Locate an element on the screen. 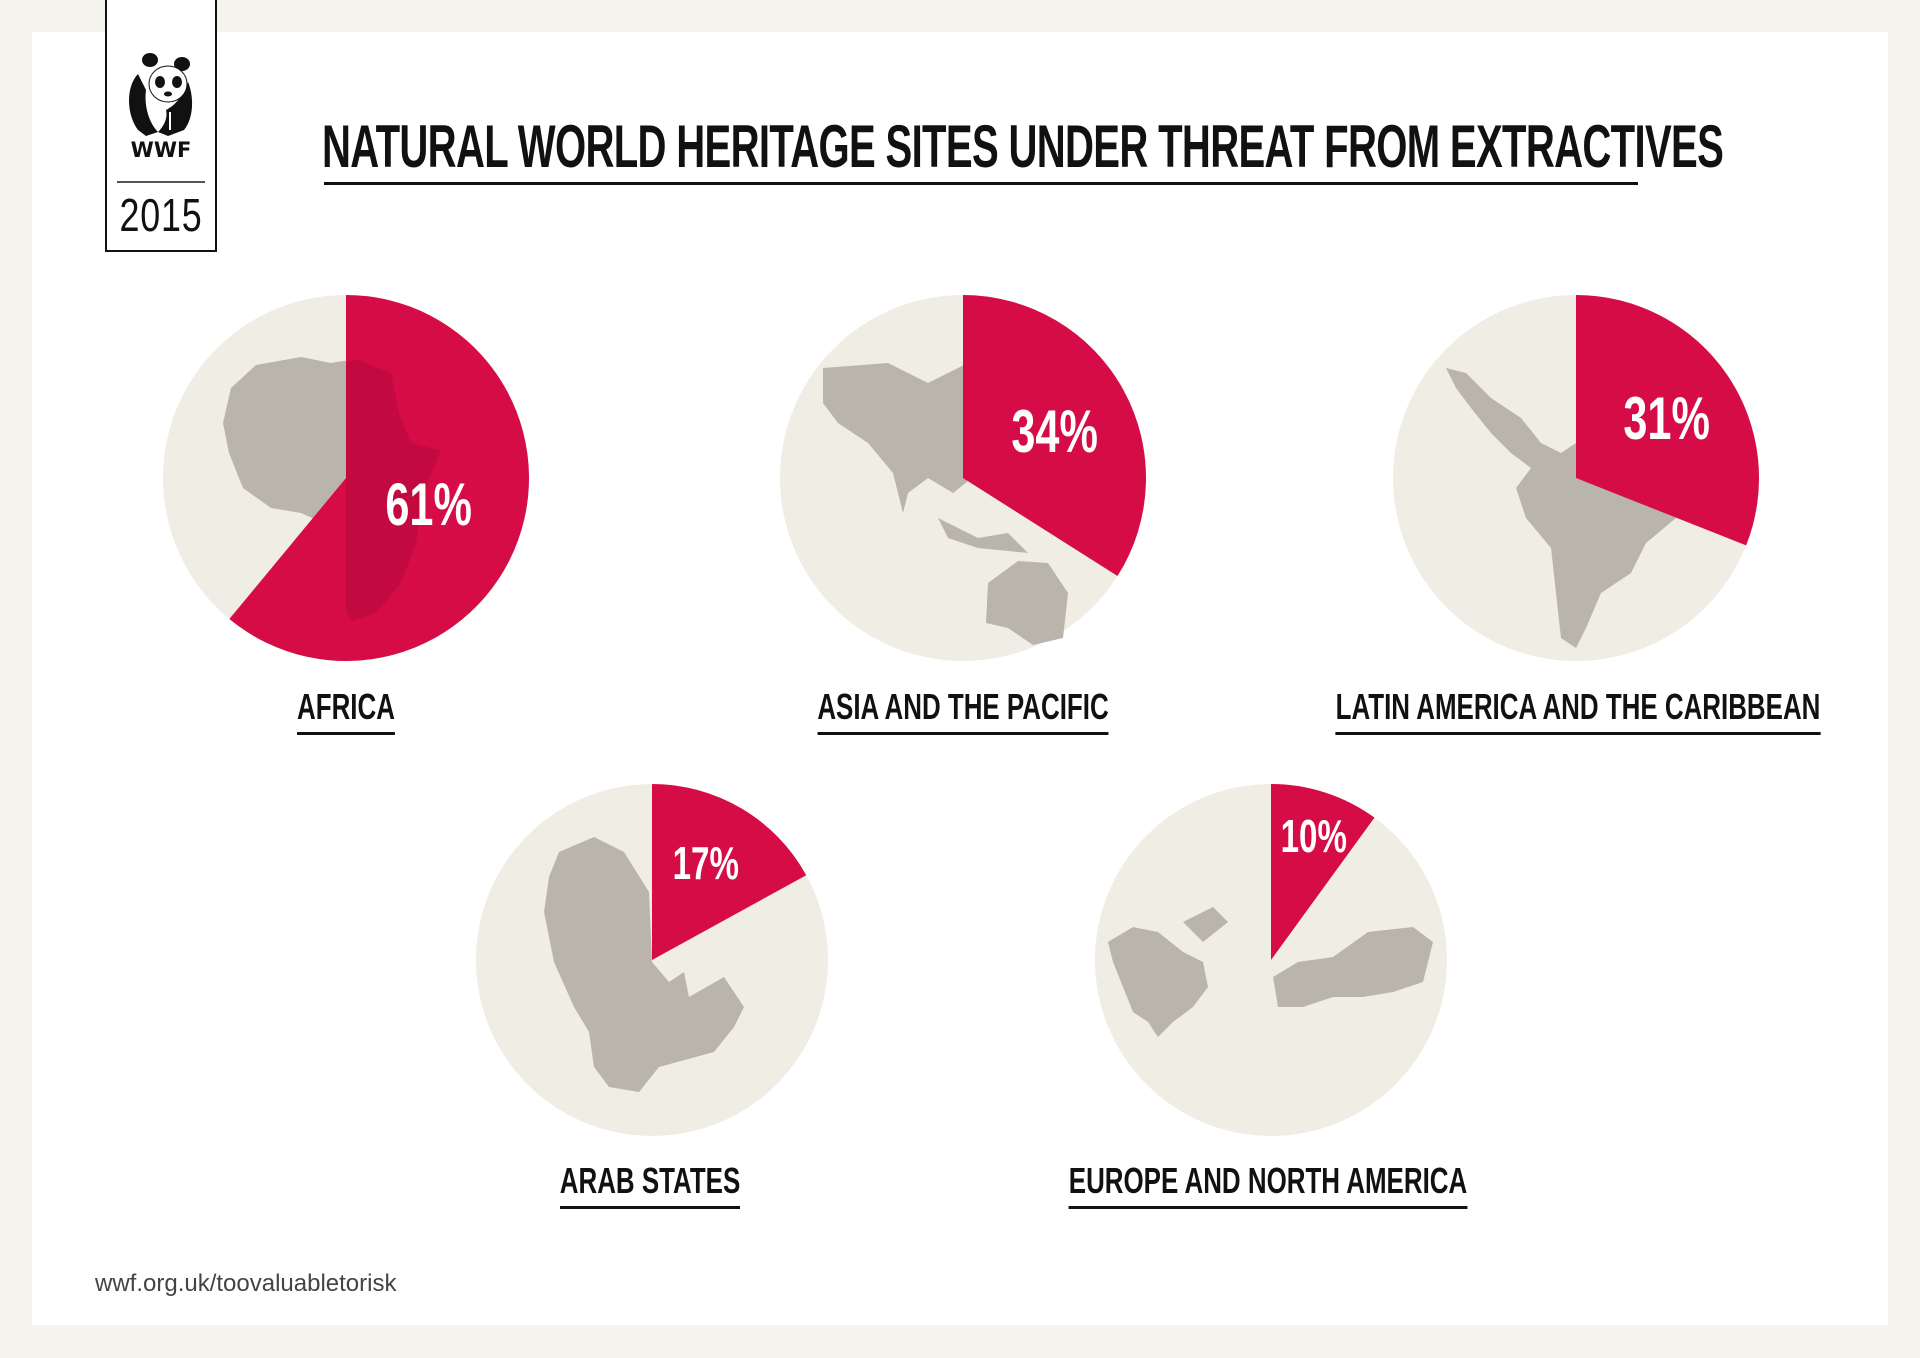 Image resolution: width=1920 pixels, height=1358 pixels. region-label-text: ASIA AND THE PACIFIC is located at coordinates (963, 710).